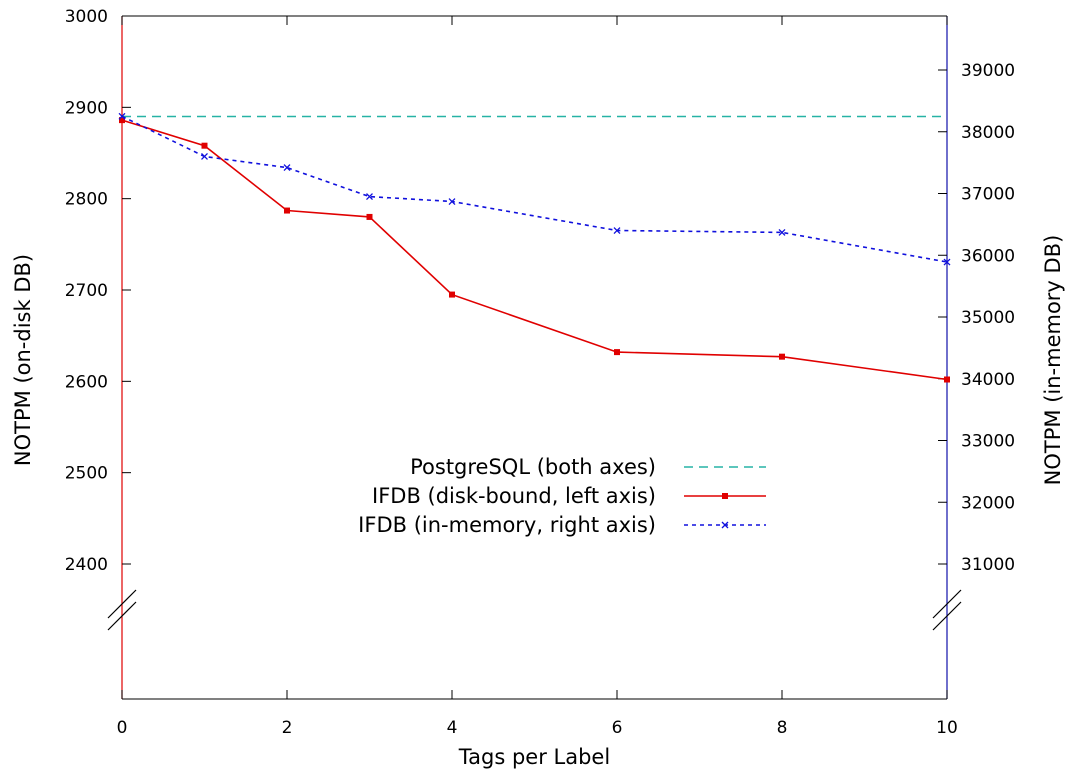  I want to click on right-tick-label: 37000, so click(988, 195).